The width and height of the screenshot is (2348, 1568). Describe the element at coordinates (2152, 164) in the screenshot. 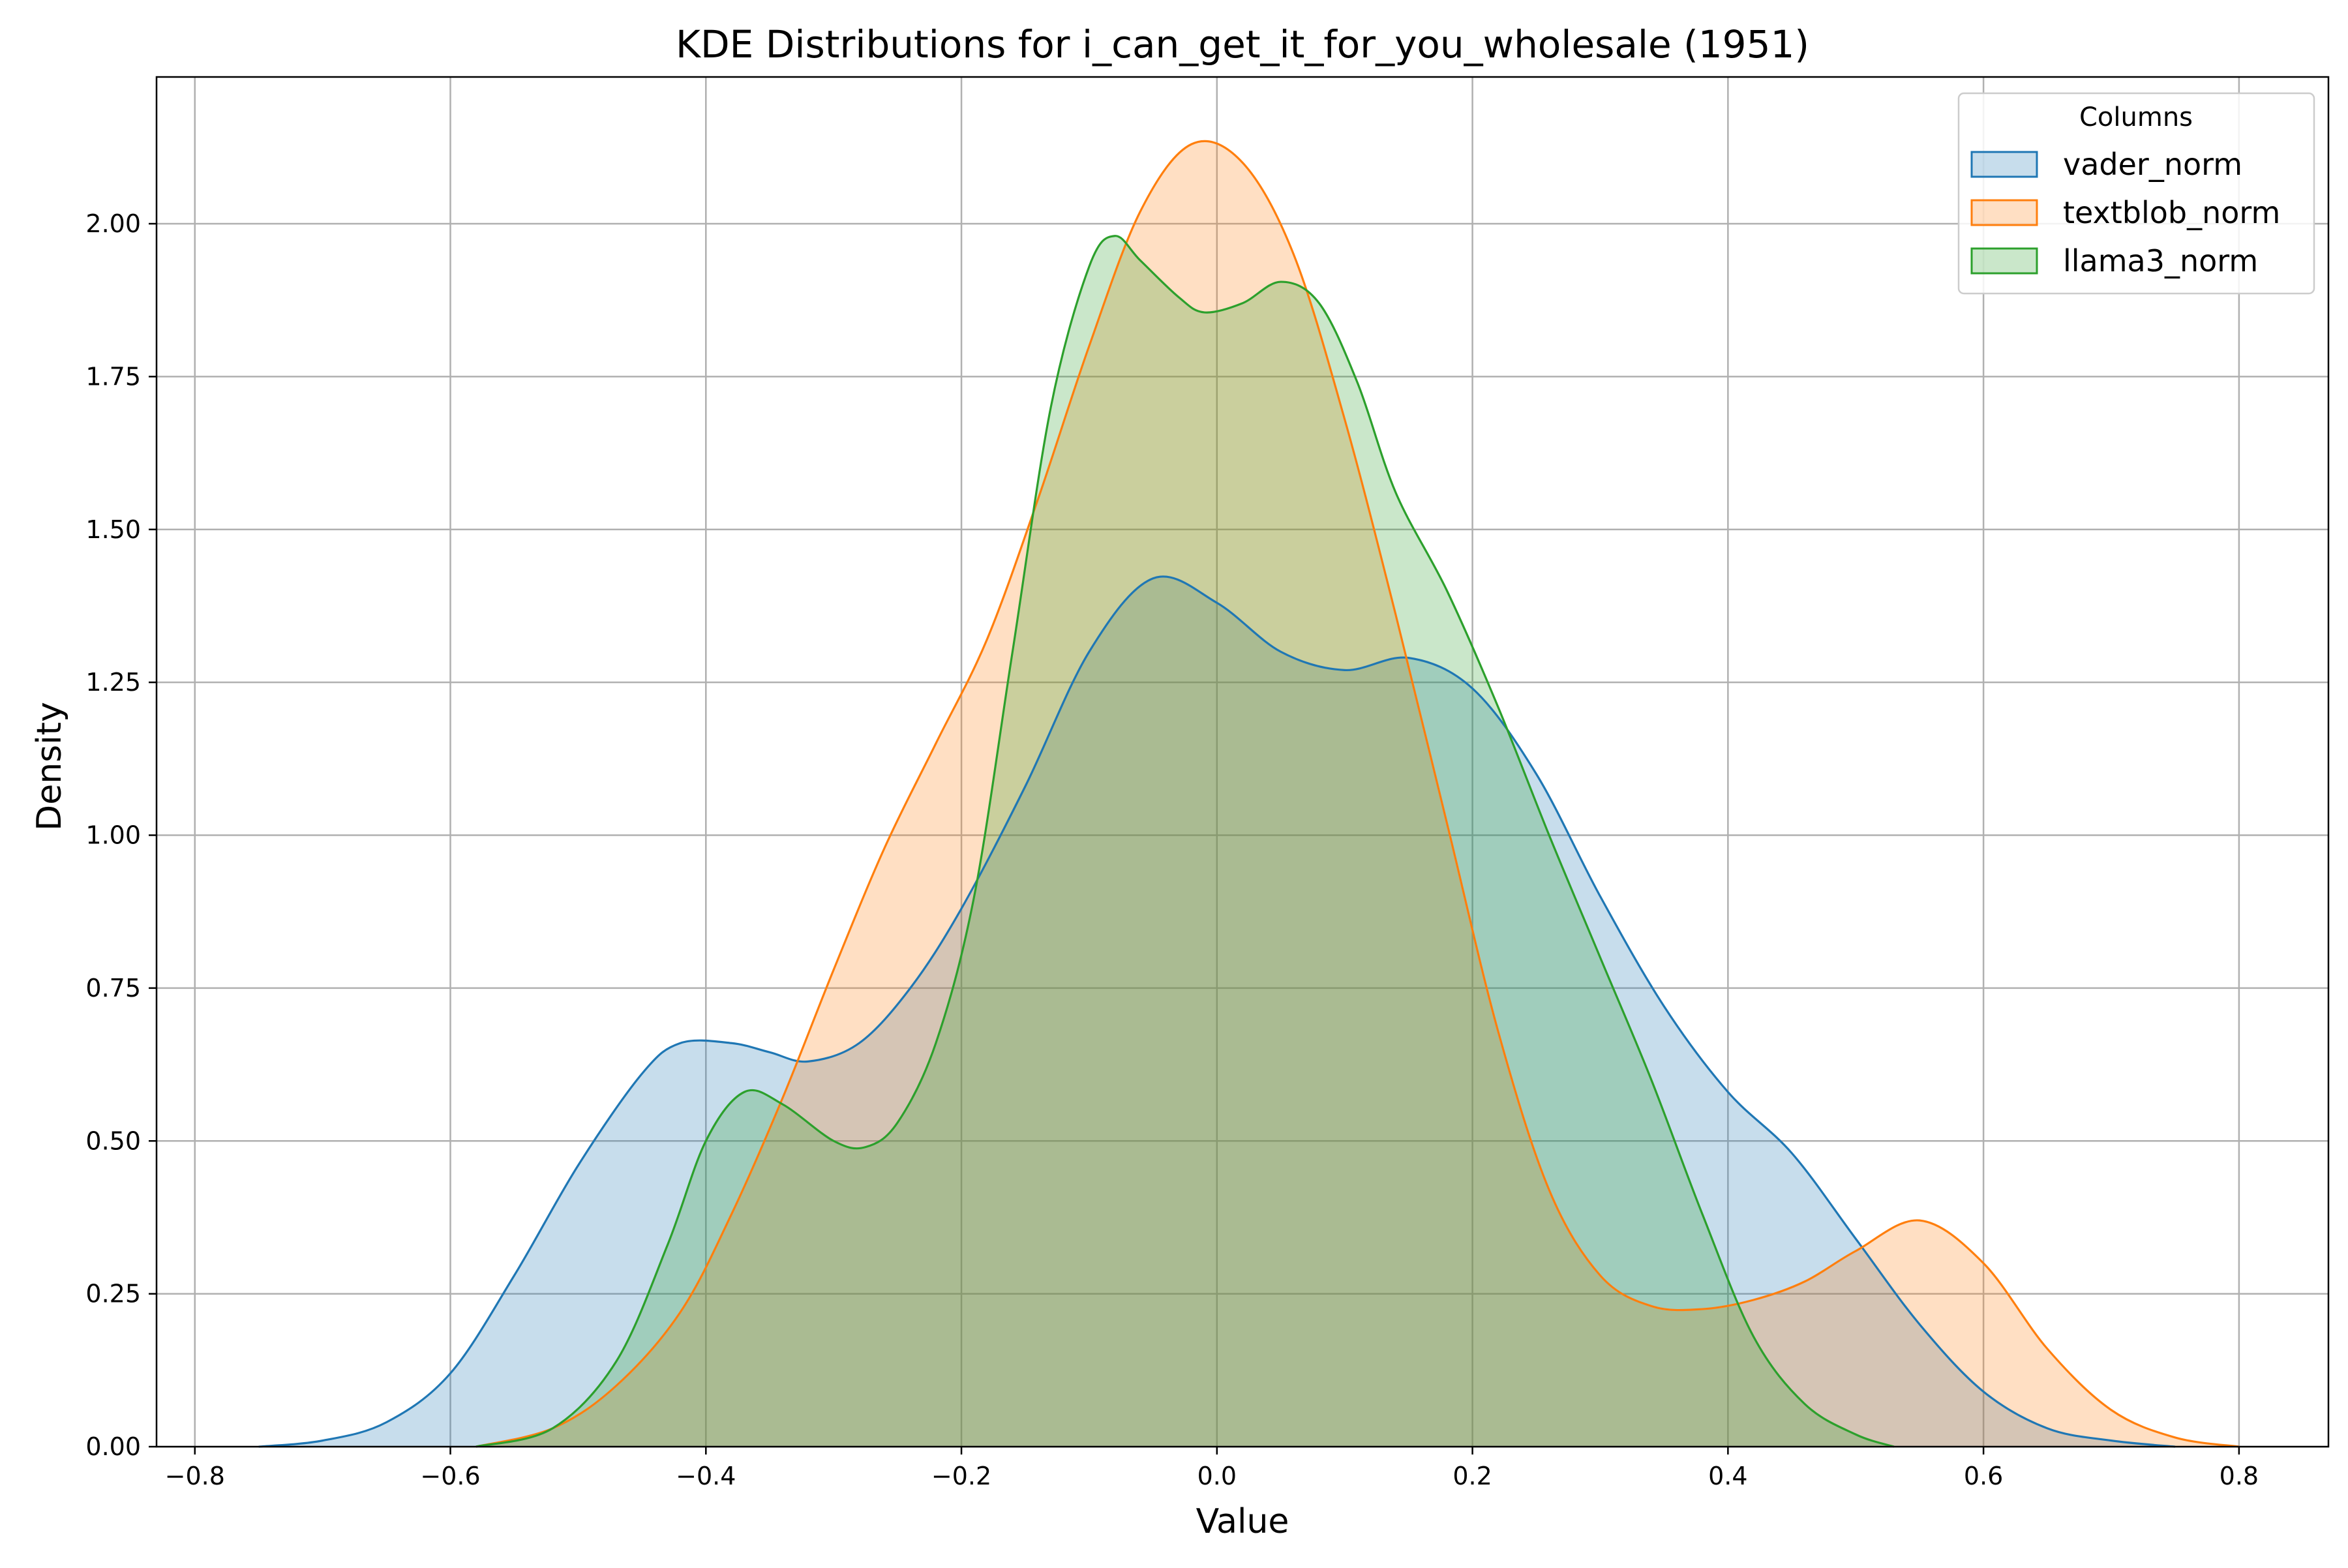

I see `legend-label-vader_norm: vader_norm` at that location.